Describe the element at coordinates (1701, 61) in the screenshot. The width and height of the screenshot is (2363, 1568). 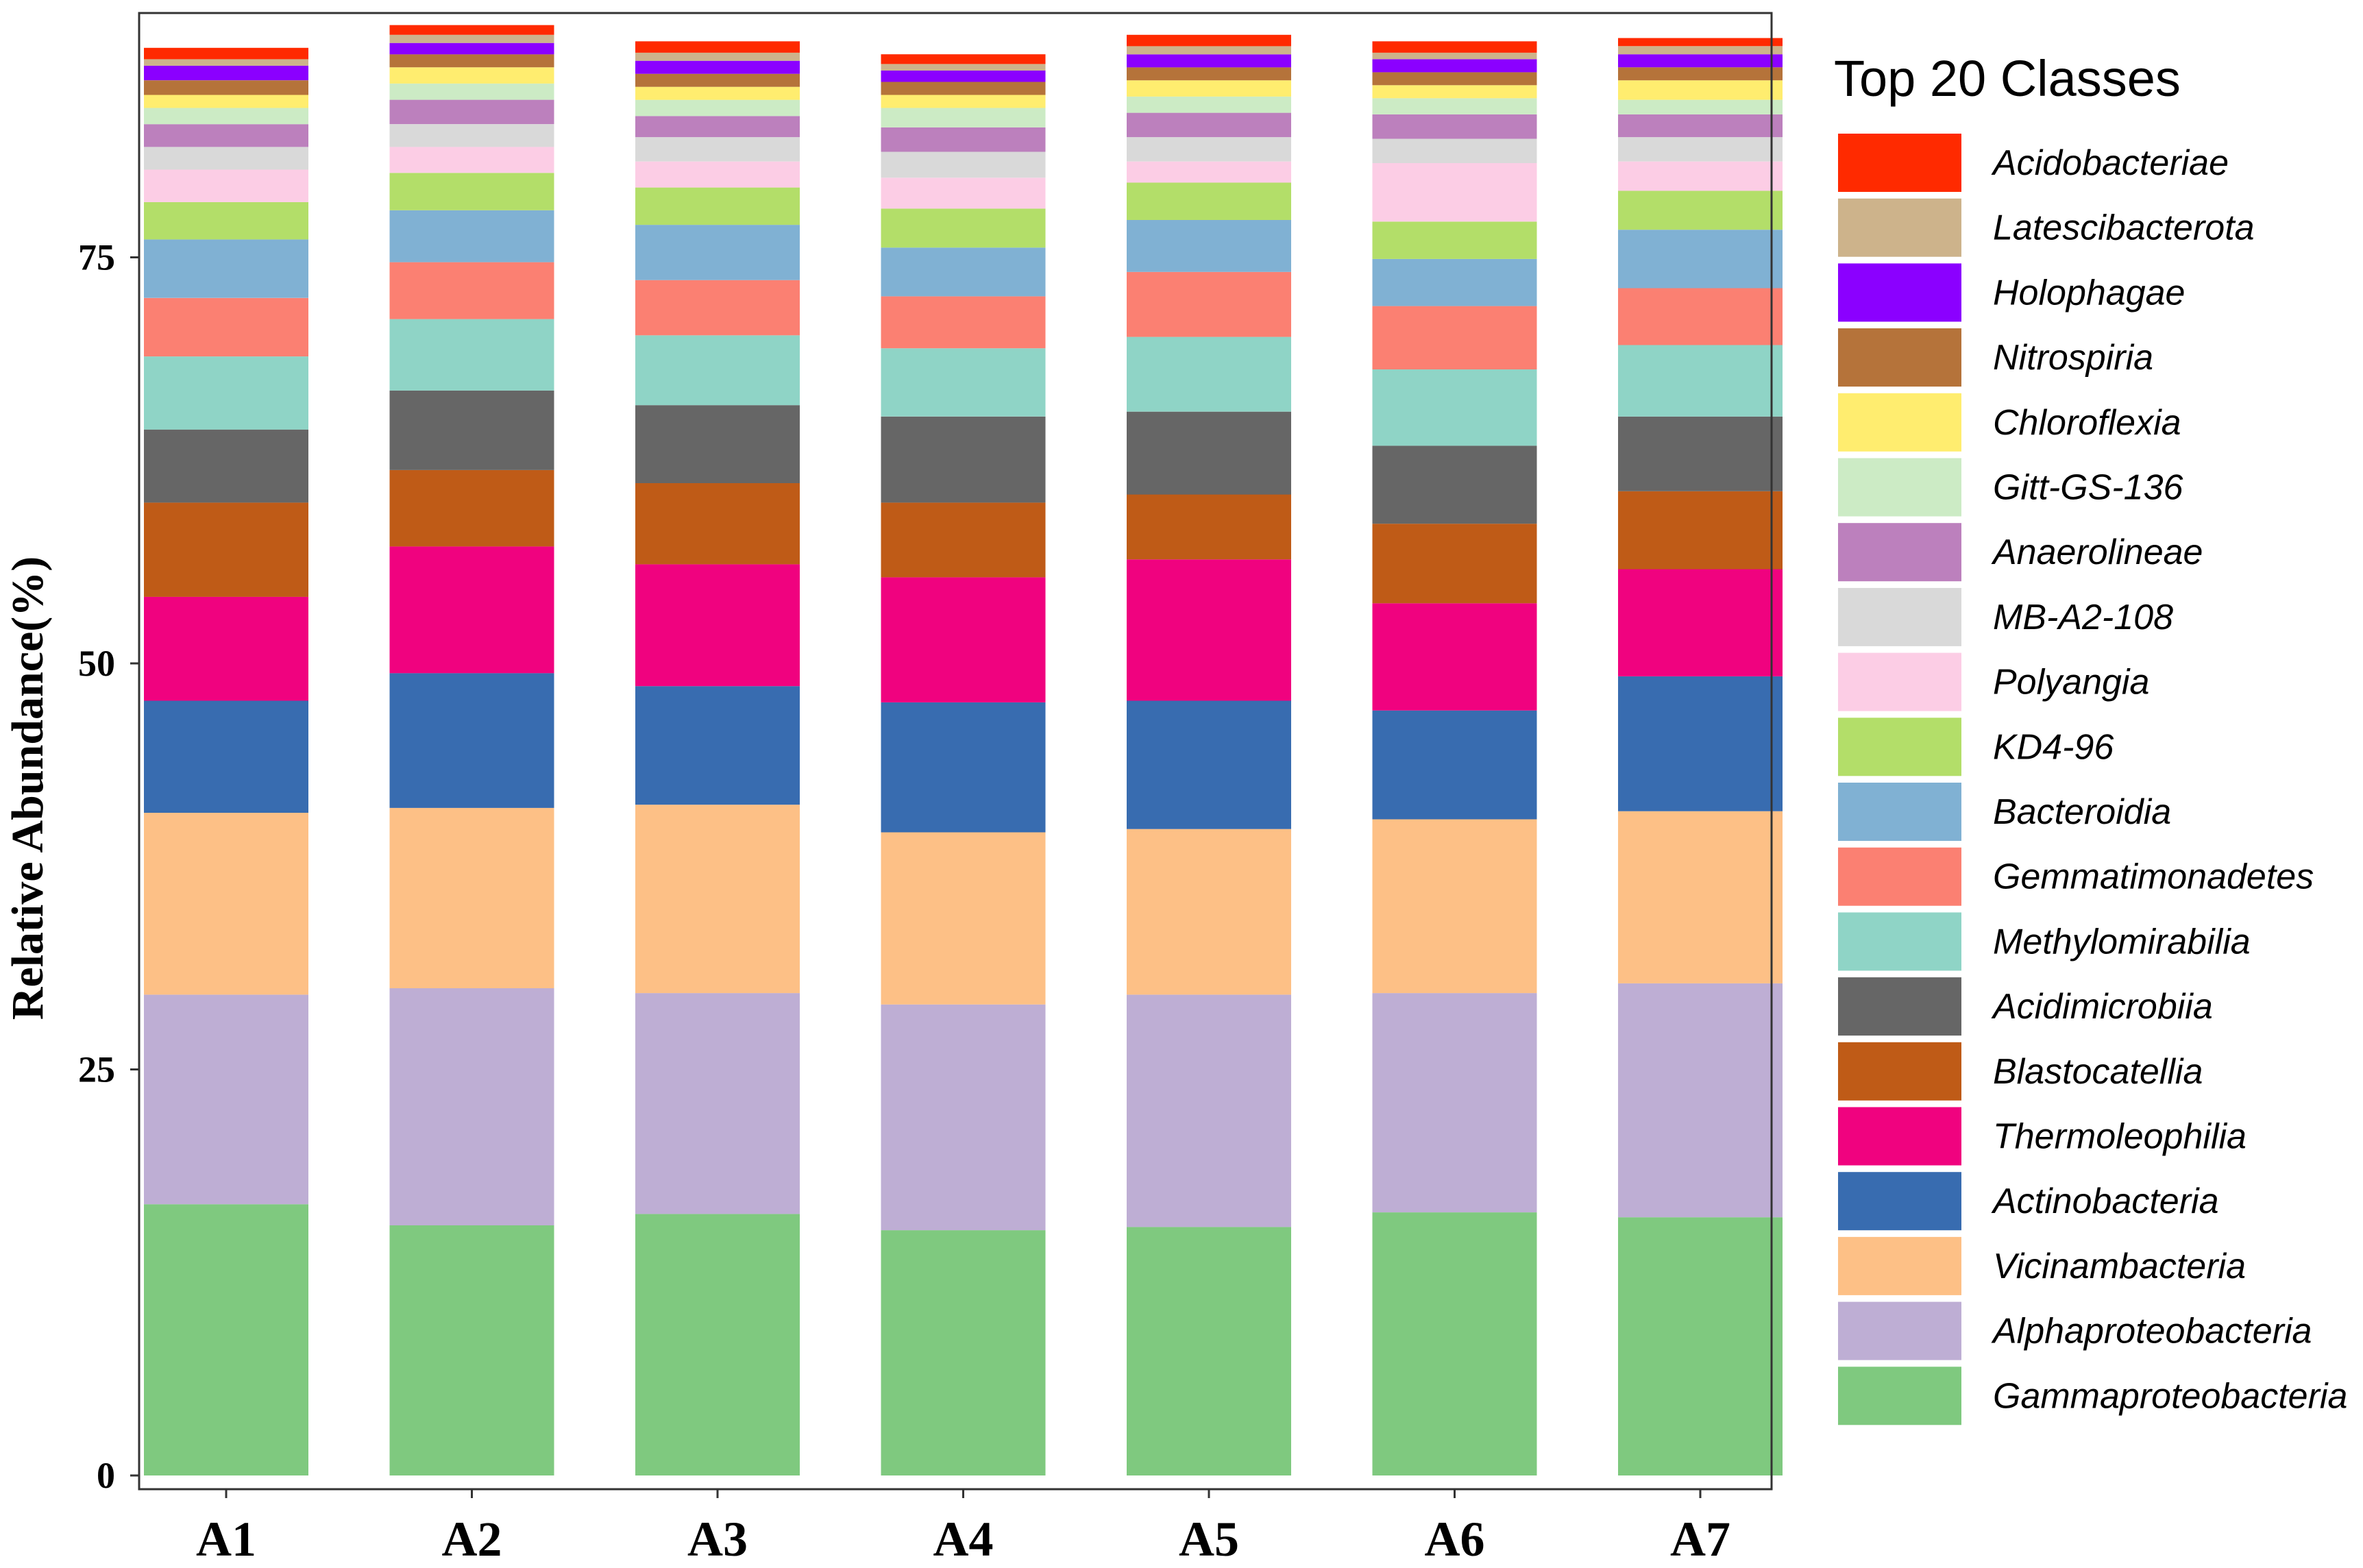
I see `bar-segment-a7-holophagae` at that location.